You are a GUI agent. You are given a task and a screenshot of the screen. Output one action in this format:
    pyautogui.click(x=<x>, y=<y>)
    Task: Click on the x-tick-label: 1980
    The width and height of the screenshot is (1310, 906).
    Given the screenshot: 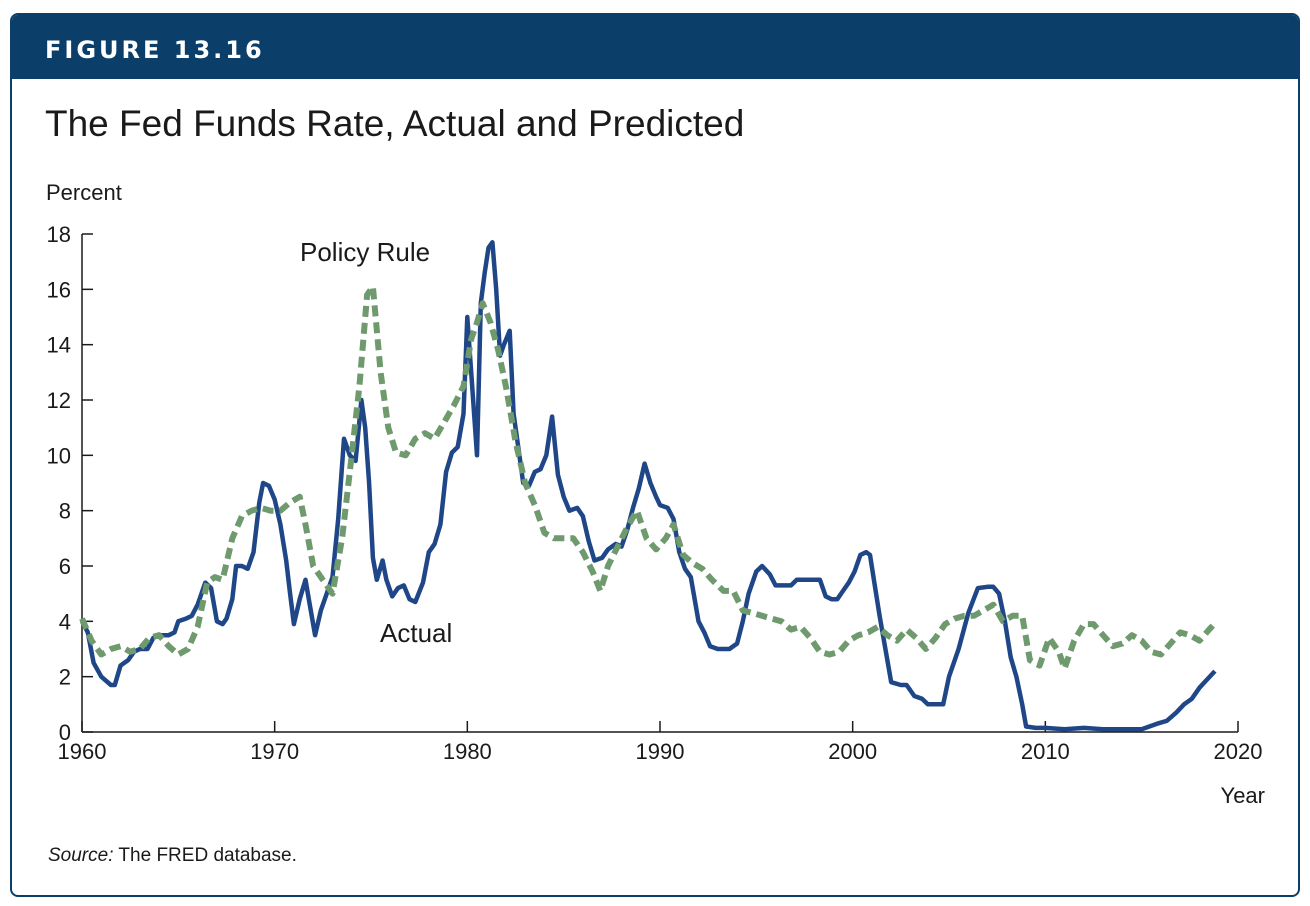 What is the action you would take?
    pyautogui.click(x=467, y=751)
    